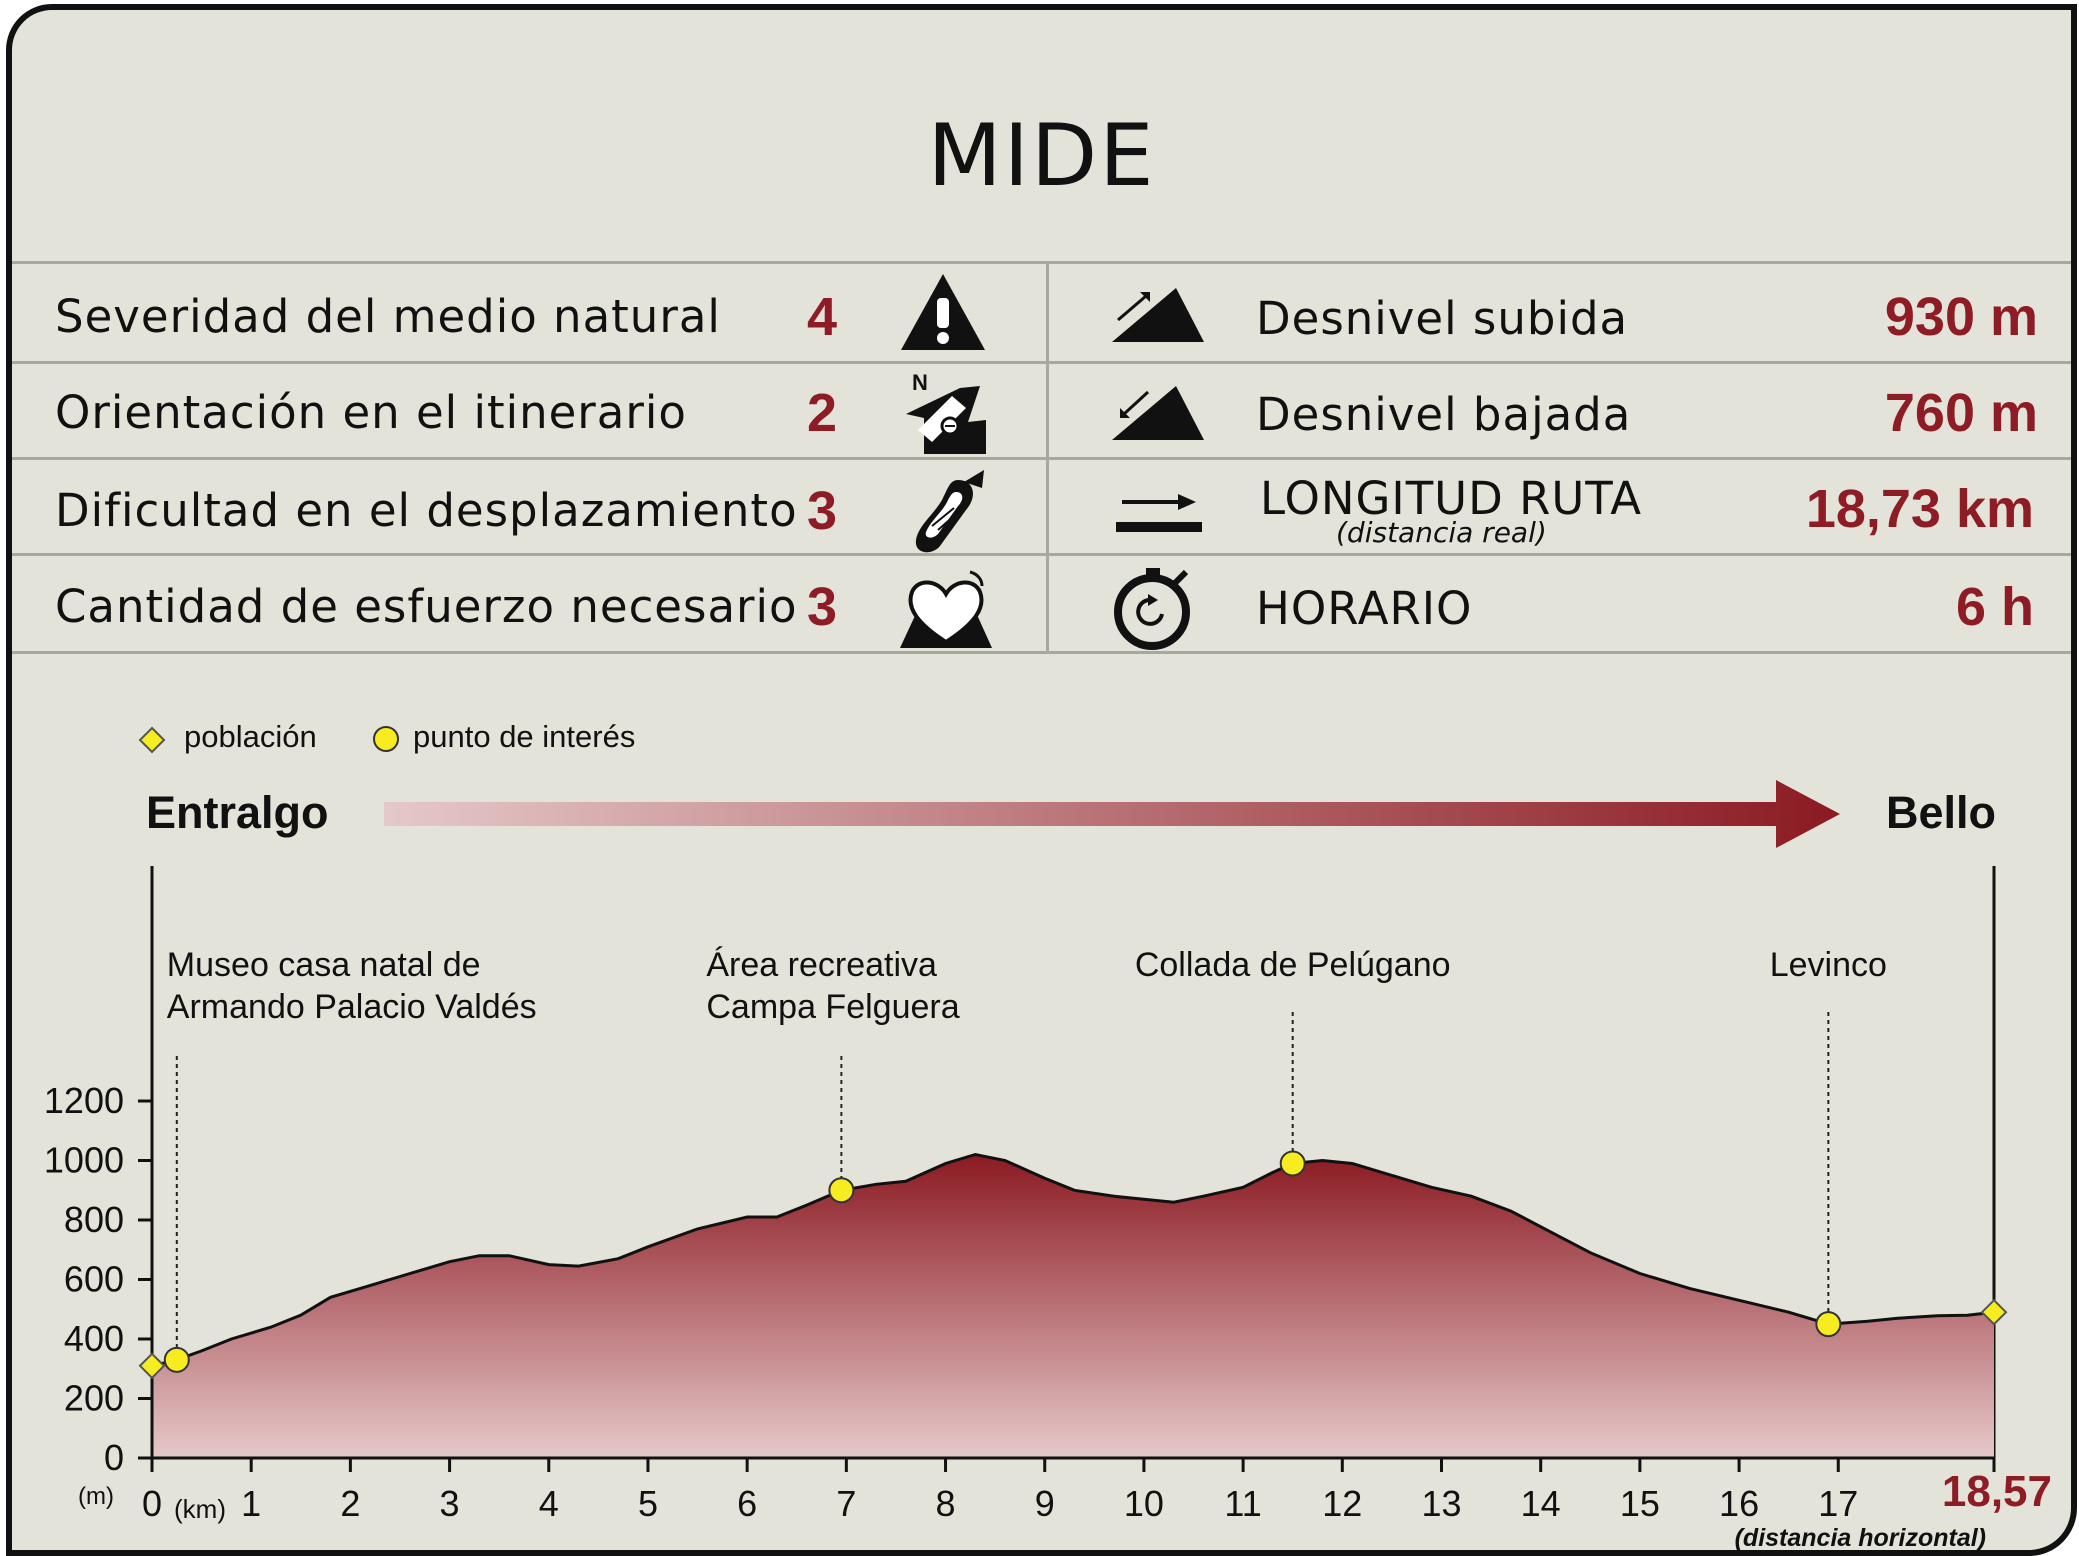  I want to click on page-title: MIDE, so click(1041, 156).